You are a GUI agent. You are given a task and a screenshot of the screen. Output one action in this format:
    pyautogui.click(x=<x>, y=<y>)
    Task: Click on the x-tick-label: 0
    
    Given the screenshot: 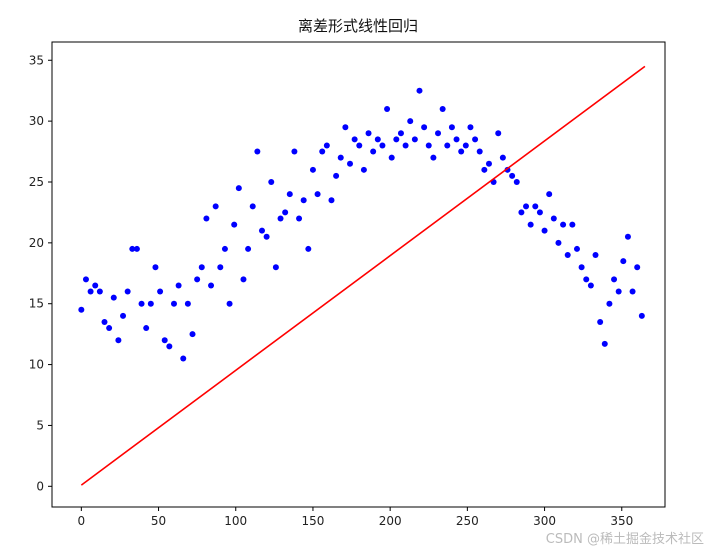 What is the action you would take?
    pyautogui.click(x=82, y=521)
    